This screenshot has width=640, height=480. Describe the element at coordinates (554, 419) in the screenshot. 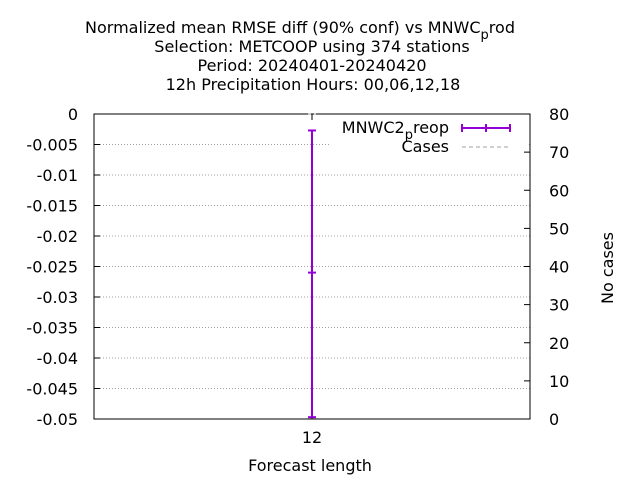

I see `y2-tick-label: 0` at that location.